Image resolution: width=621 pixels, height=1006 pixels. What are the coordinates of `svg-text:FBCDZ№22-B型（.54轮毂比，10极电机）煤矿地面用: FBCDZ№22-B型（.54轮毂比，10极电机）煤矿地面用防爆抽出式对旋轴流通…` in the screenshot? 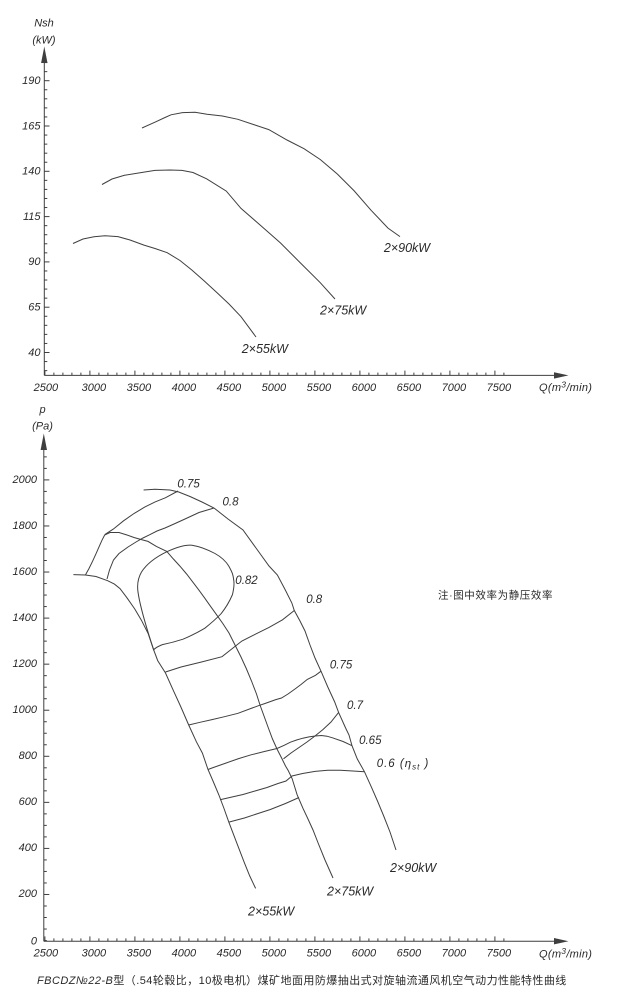 It's located at (302, 980).